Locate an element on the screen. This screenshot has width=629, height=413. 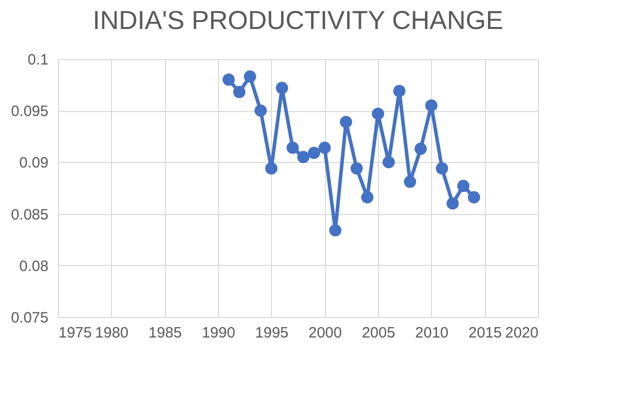
x-tick-label: 2005 is located at coordinates (379, 333).